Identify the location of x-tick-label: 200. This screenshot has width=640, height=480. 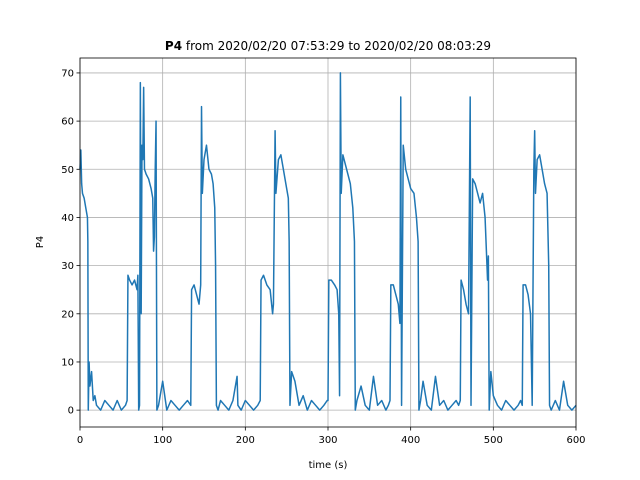
(245, 440).